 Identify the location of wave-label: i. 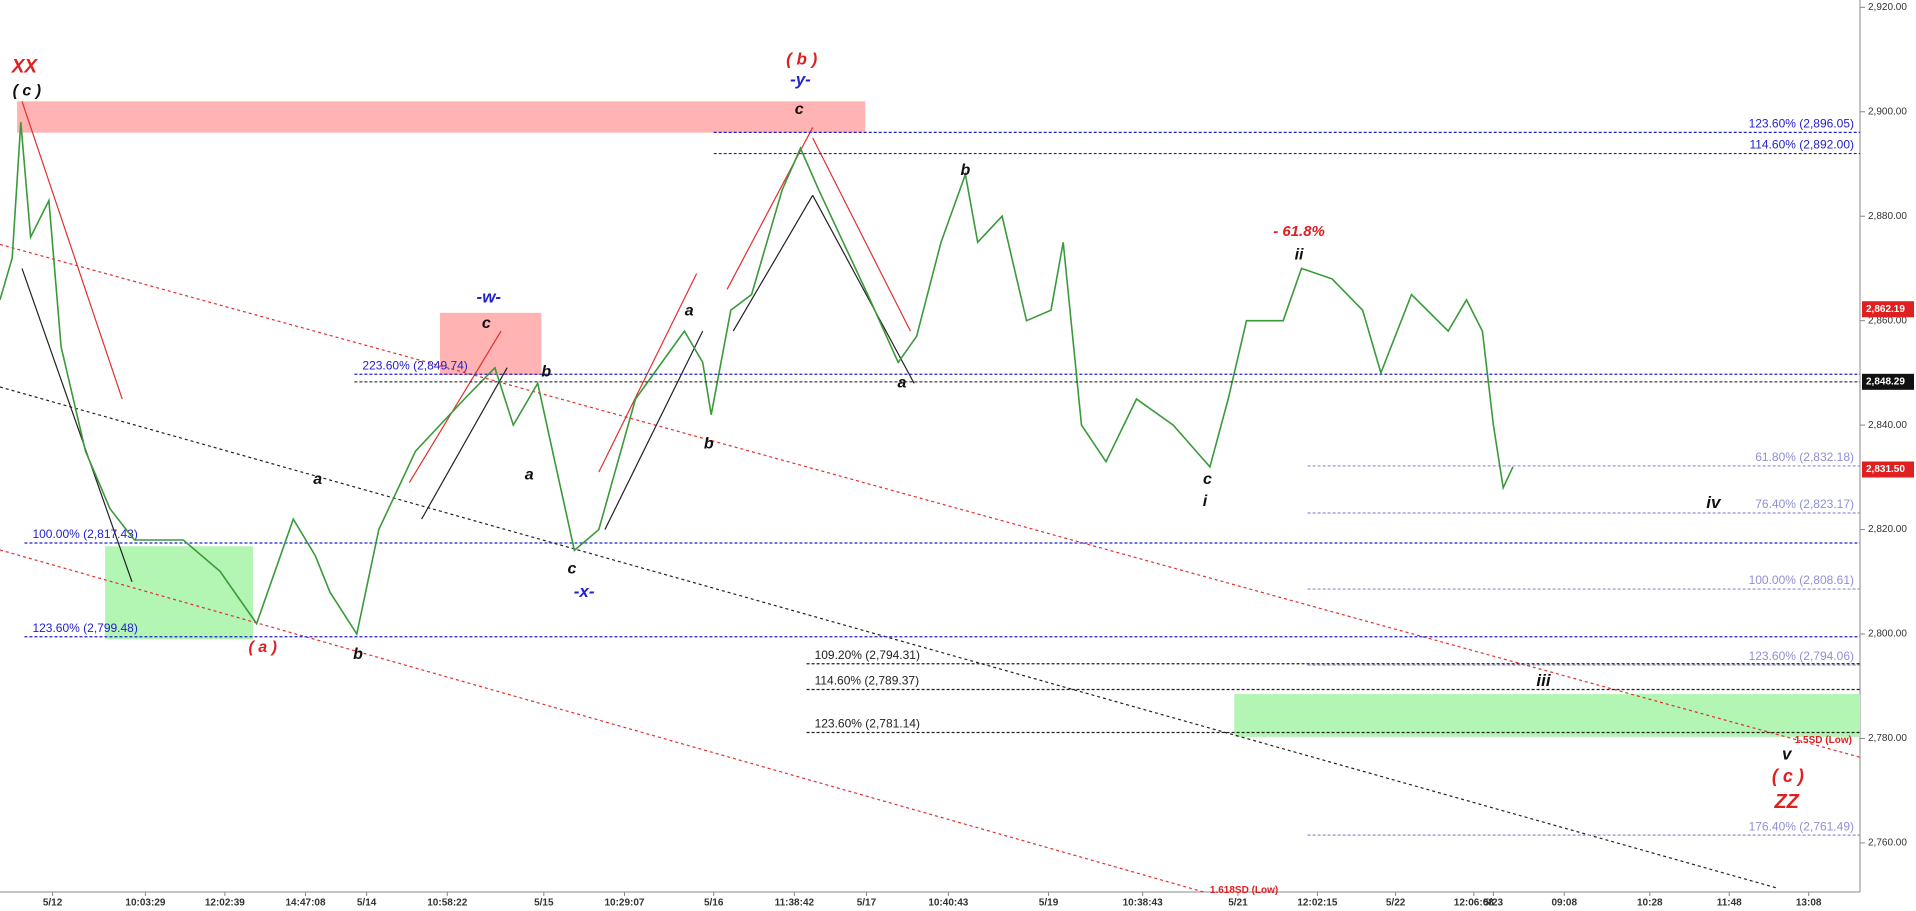
(1205, 501).